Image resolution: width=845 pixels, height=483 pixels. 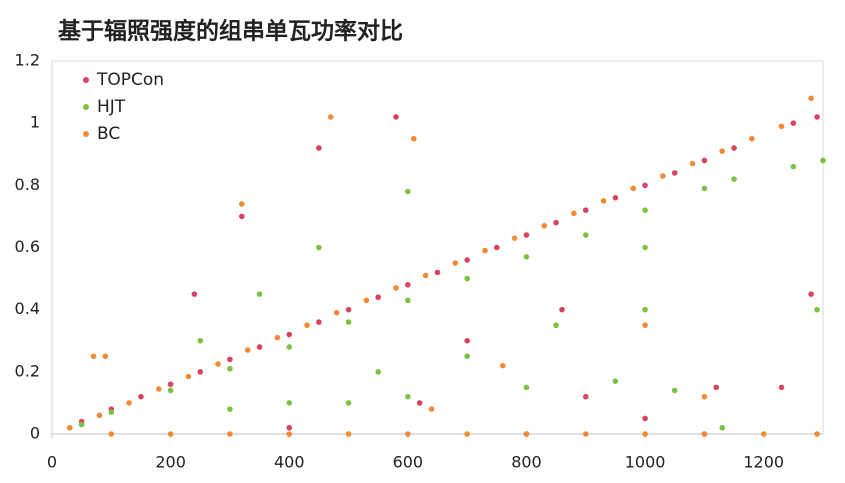 What do you see at coordinates (526, 462) in the screenshot?
I see `x-tick-label: 800` at bounding box center [526, 462].